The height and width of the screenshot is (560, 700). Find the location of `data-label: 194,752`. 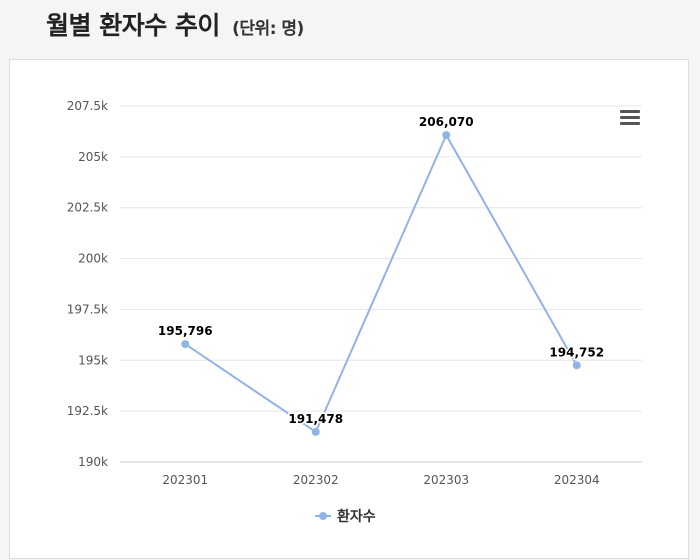

data-label: 194,752 is located at coordinates (576, 352).